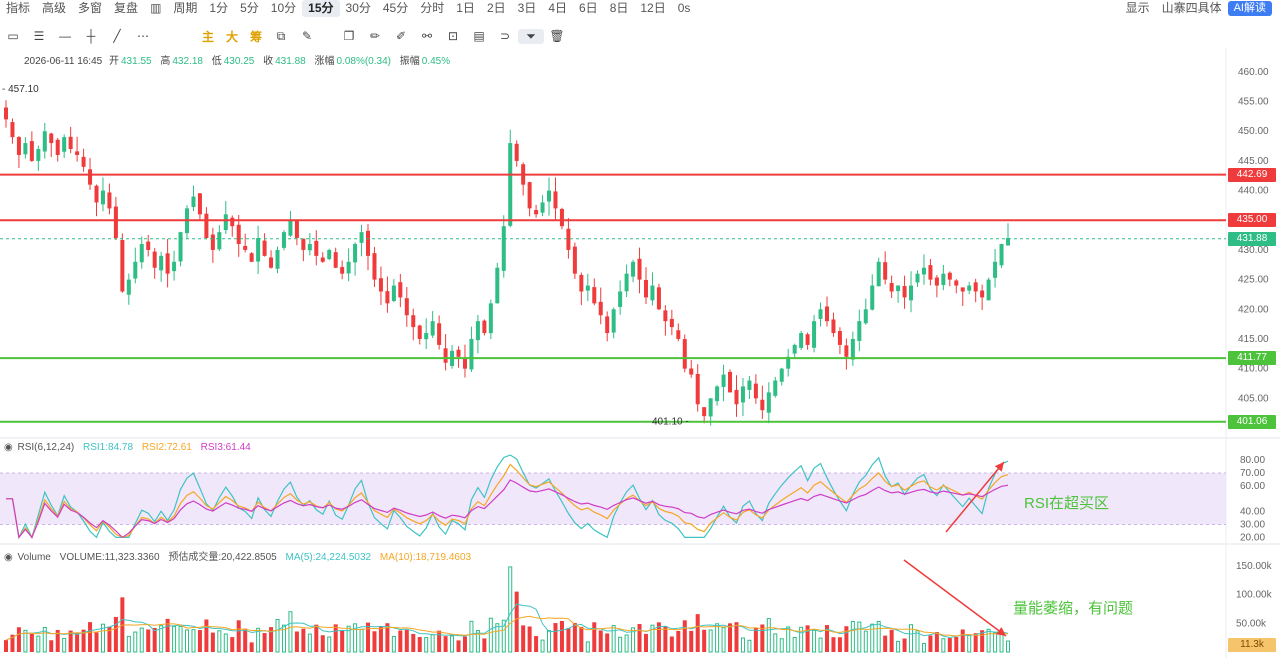  I want to click on lock-icon: ⊡, so click(453, 36).